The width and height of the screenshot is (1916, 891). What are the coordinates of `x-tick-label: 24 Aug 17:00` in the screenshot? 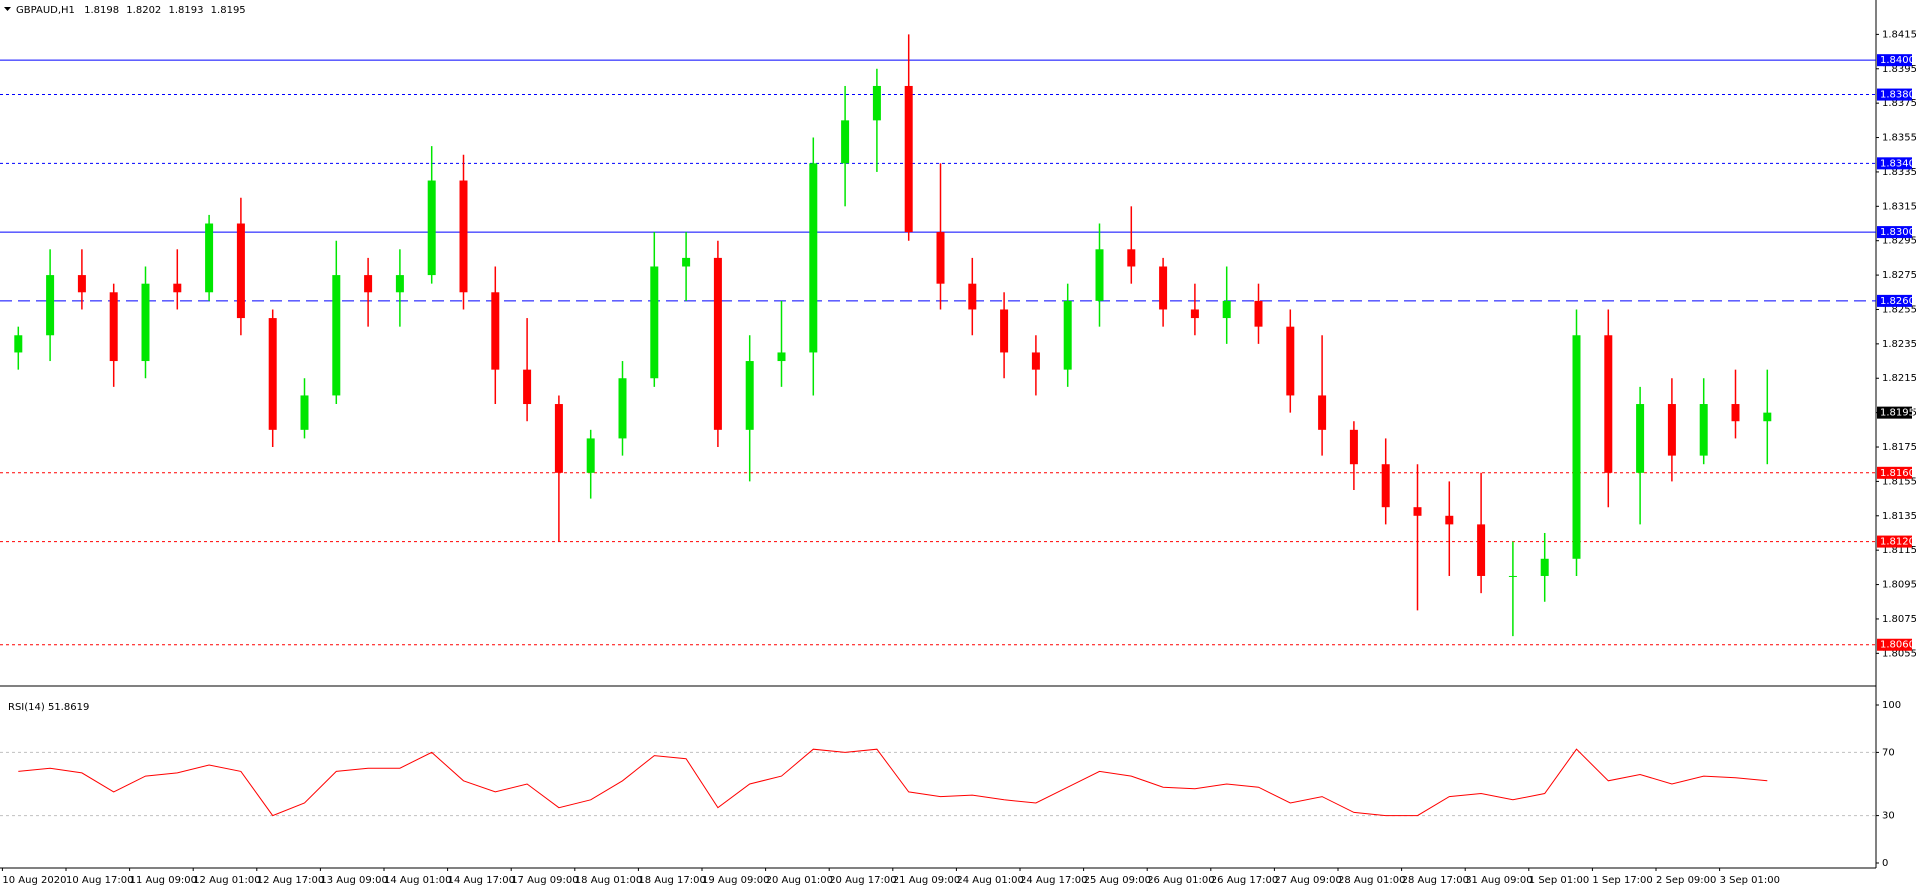 It's located at (1053, 880).